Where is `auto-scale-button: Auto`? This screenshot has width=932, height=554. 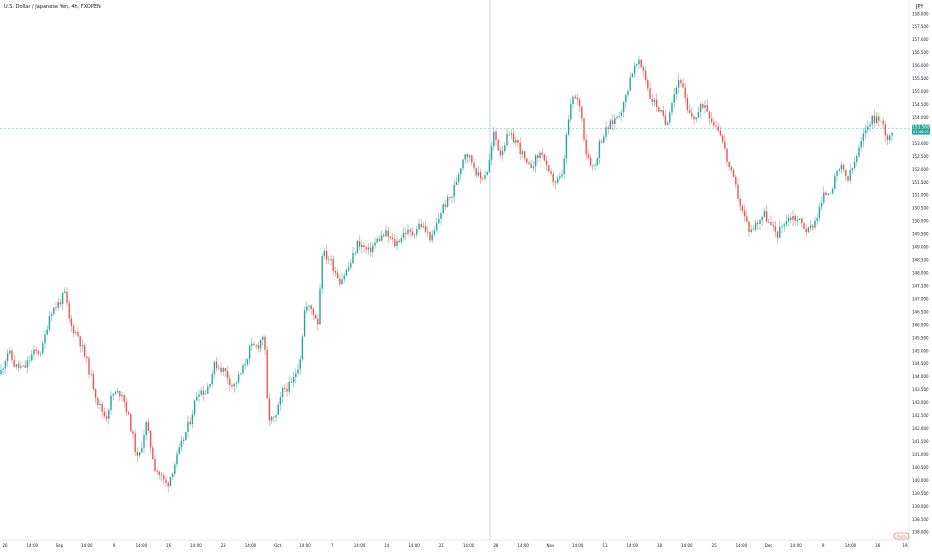
auto-scale-button: Auto is located at coordinates (901, 536).